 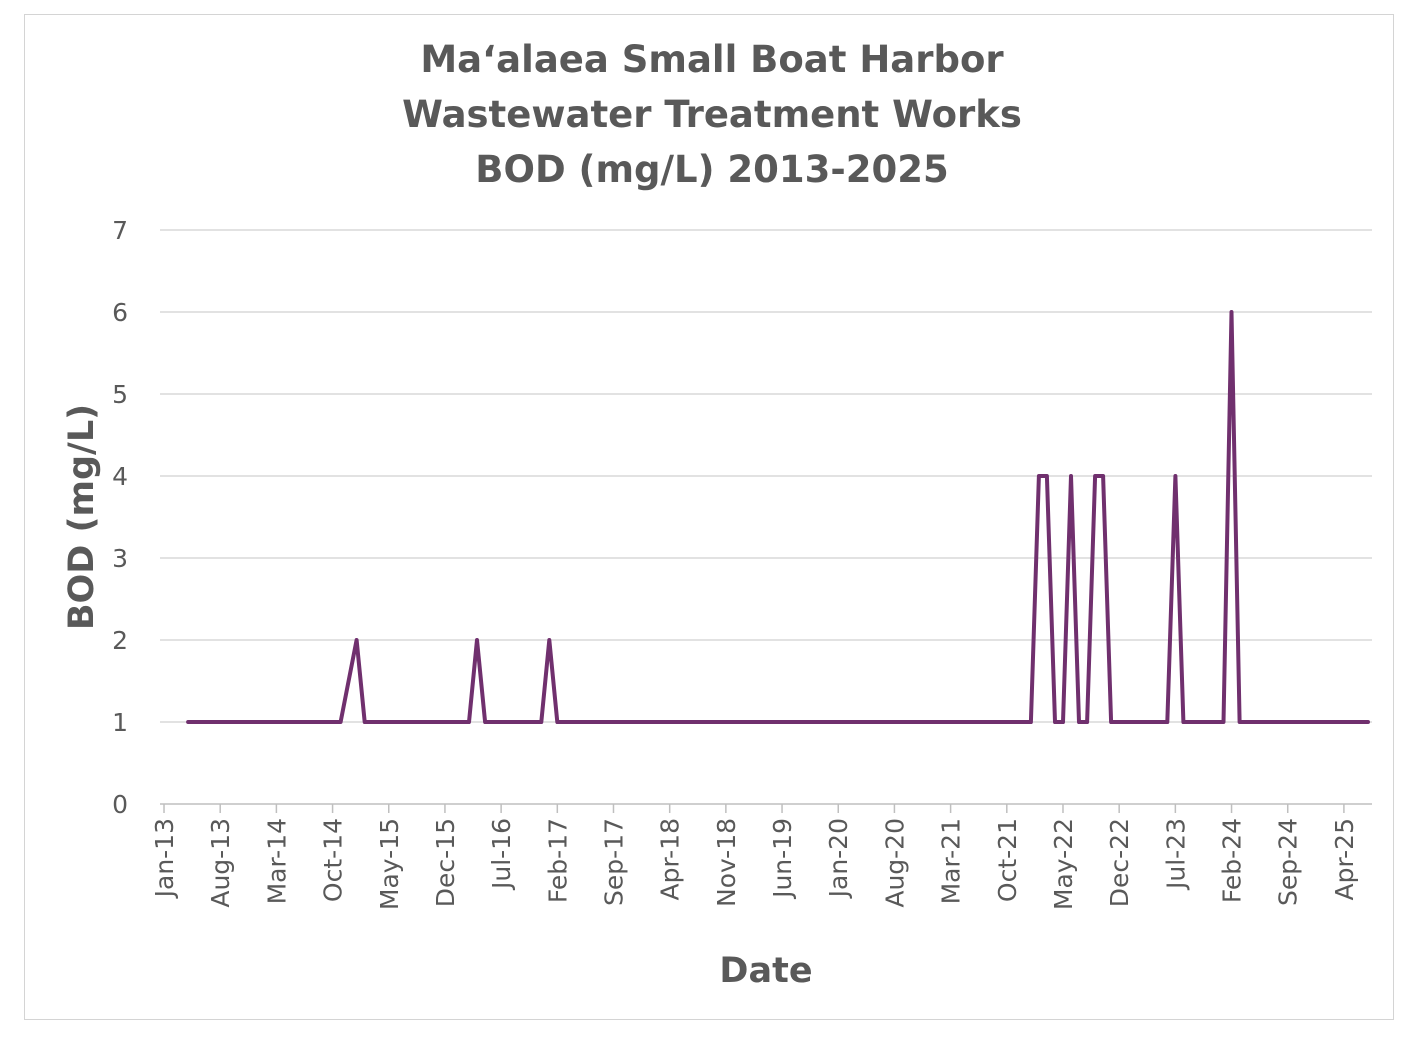 What do you see at coordinates (120, 804) in the screenshot?
I see `y-tick-label: 0` at bounding box center [120, 804].